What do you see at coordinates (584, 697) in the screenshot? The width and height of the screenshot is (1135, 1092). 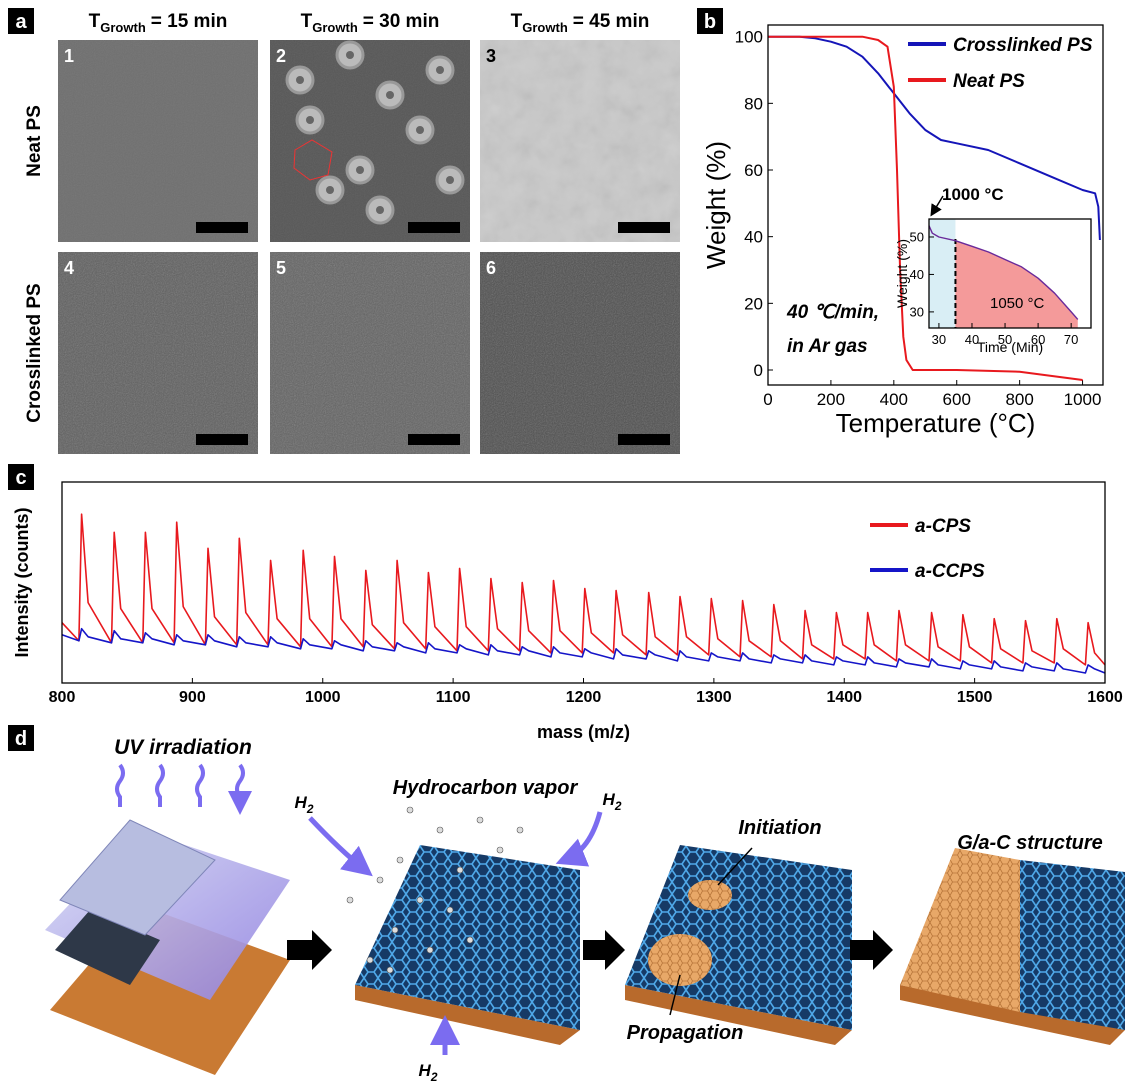 I see `x-tick-label: 1200` at bounding box center [584, 697].